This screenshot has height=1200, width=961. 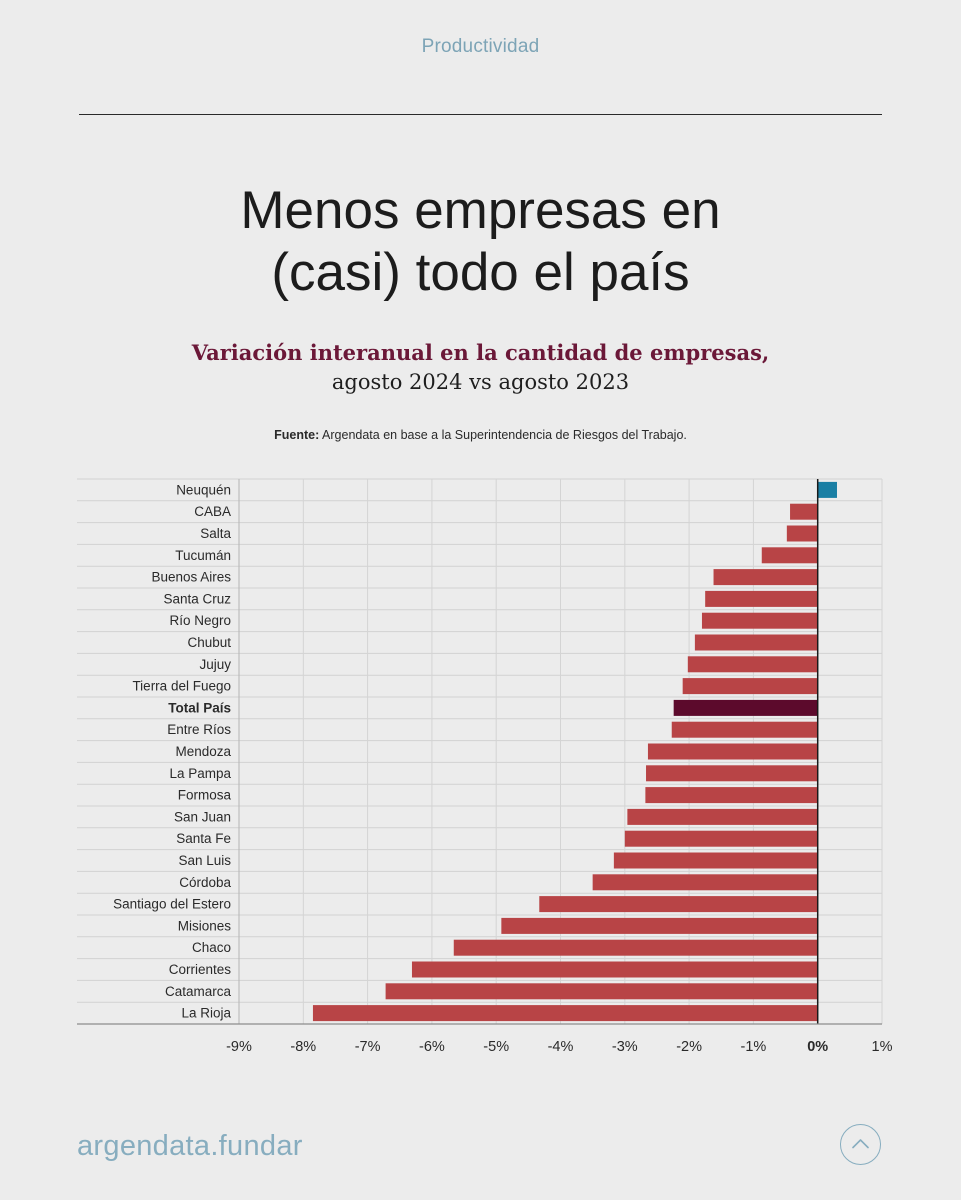 What do you see at coordinates (715, 860) in the screenshot?
I see `bar-san-luis` at bounding box center [715, 860].